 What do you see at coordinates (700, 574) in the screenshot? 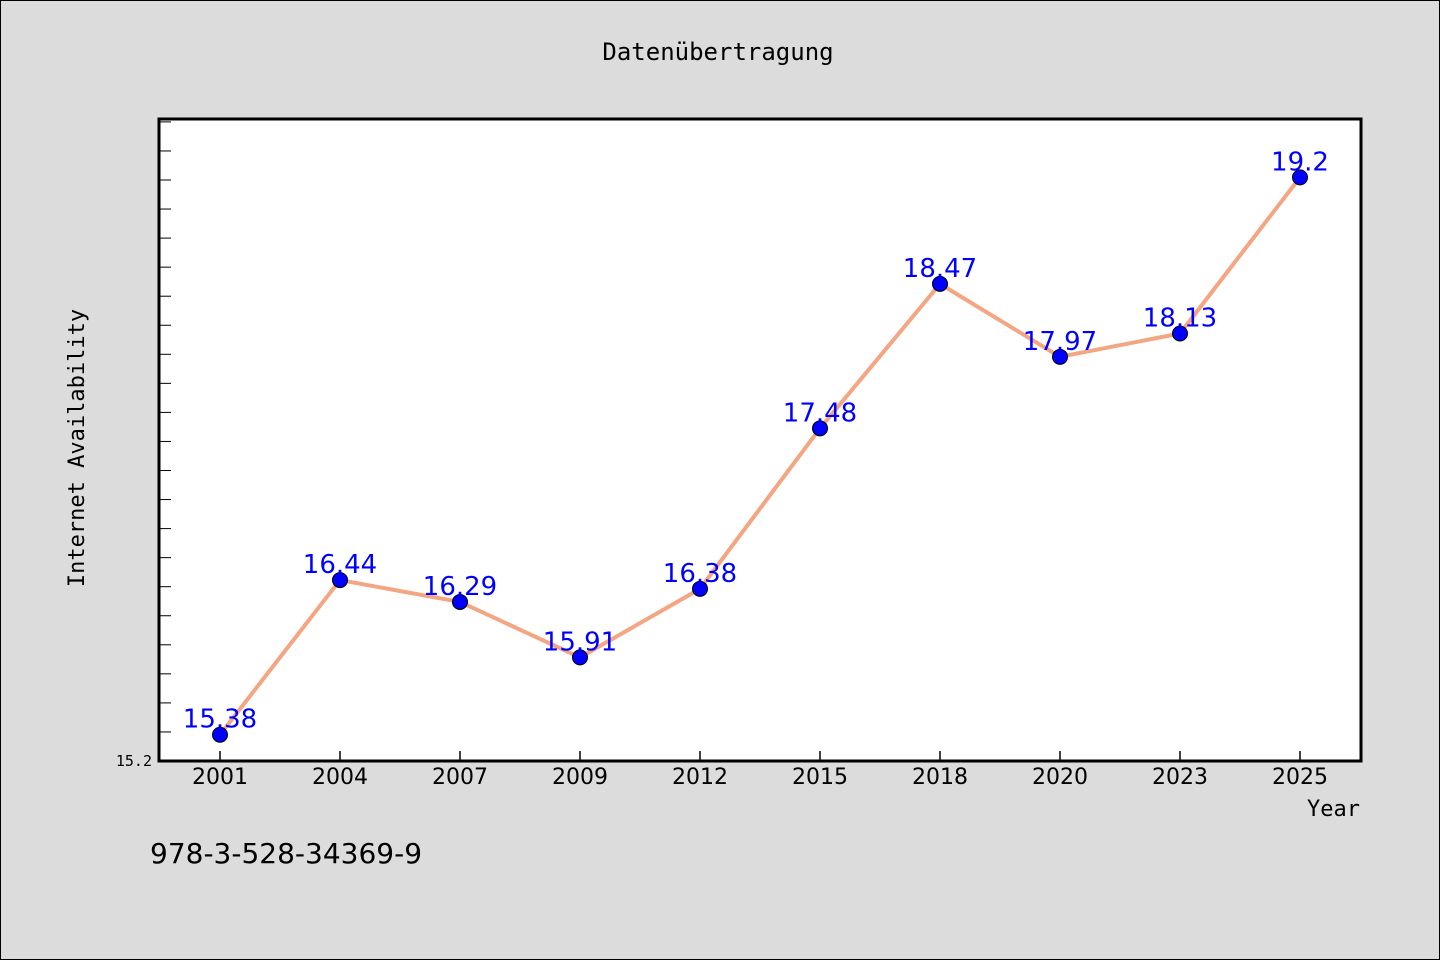
I see `data-label: 16.38` at bounding box center [700, 574].